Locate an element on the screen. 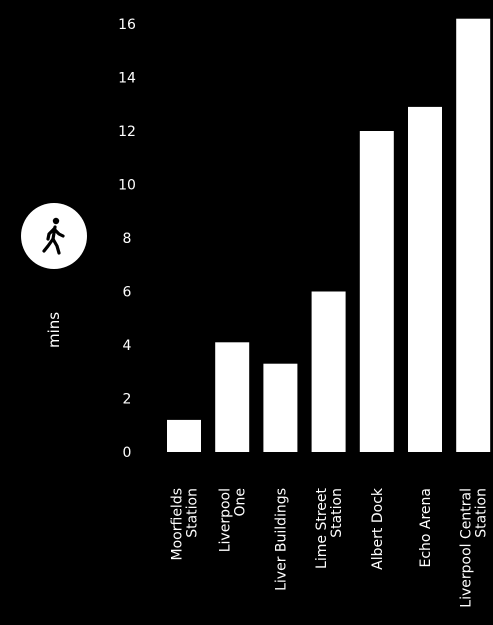  category-label-6: Liverpool Central Station is located at coordinates (474, 548).